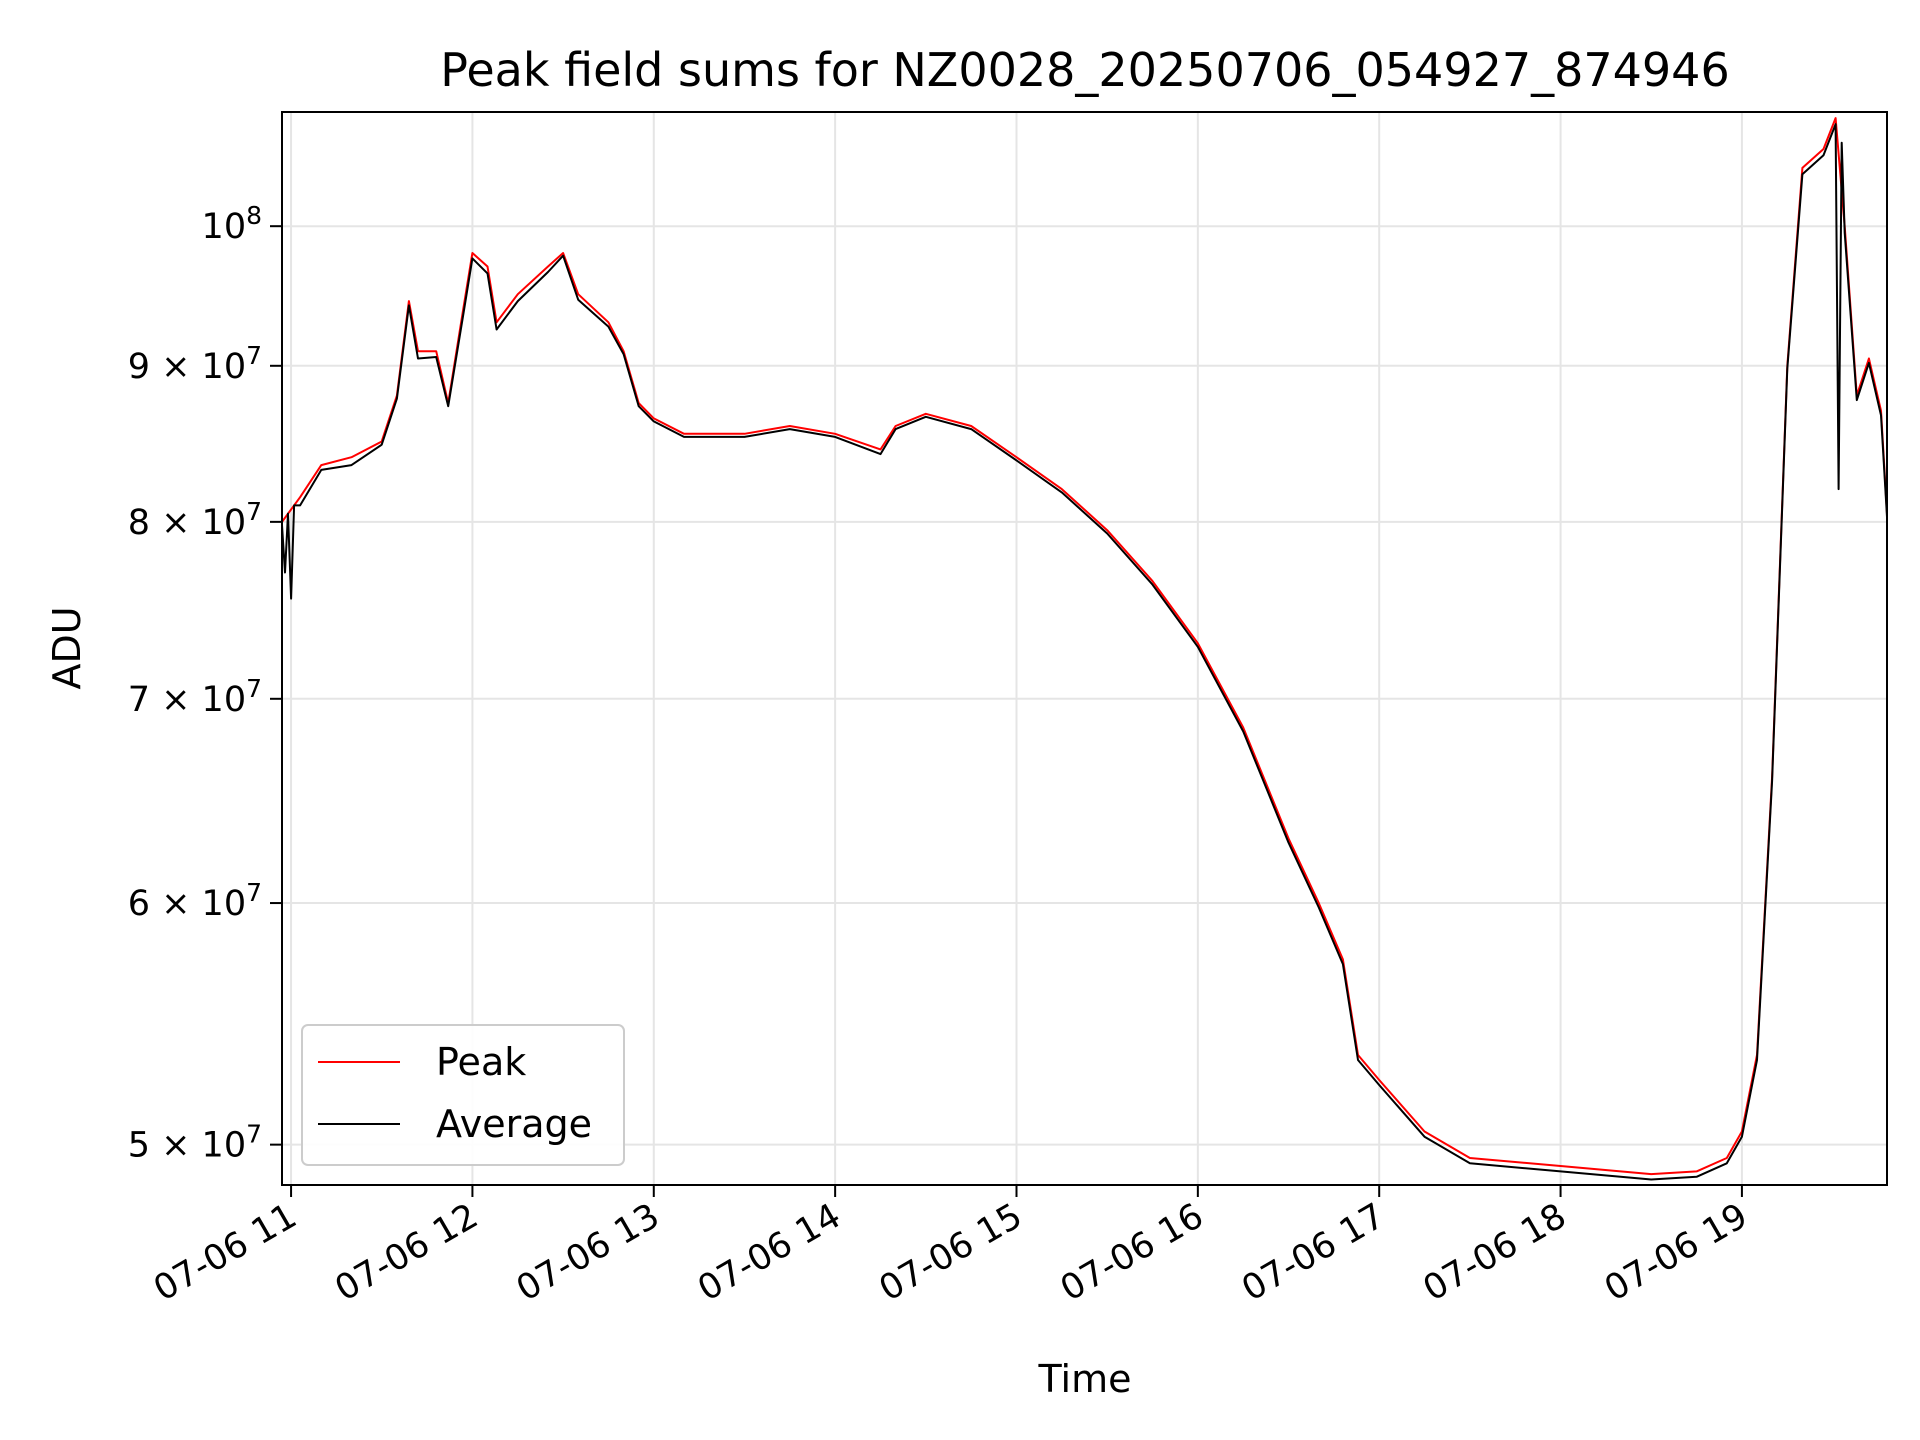  What do you see at coordinates (139, 904) in the screenshot?
I see `y-tick-mantissa: 6` at bounding box center [139, 904].